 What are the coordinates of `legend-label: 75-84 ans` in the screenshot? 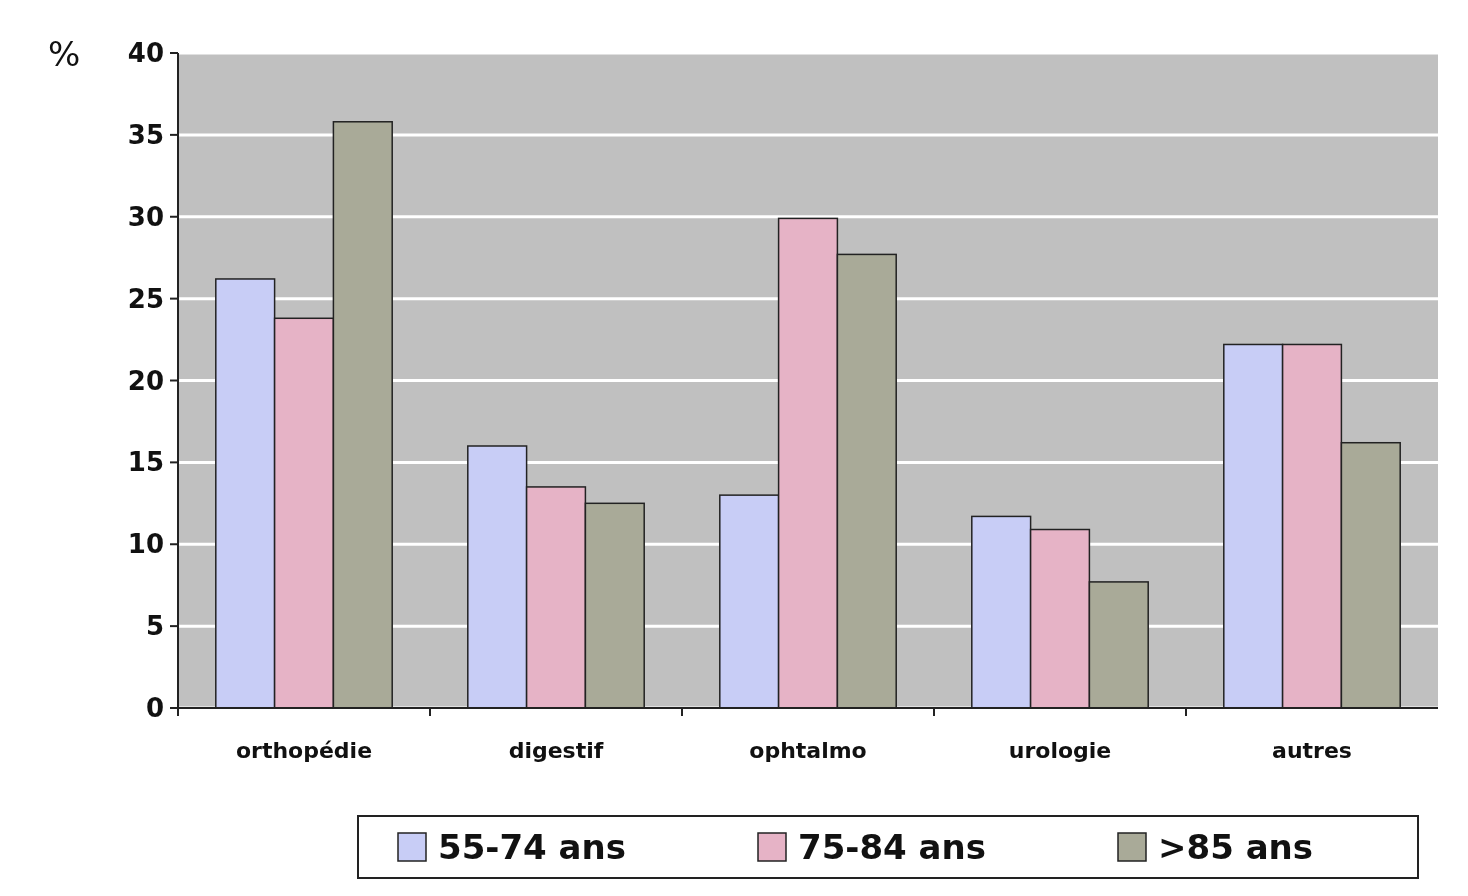 It's located at (892, 846).